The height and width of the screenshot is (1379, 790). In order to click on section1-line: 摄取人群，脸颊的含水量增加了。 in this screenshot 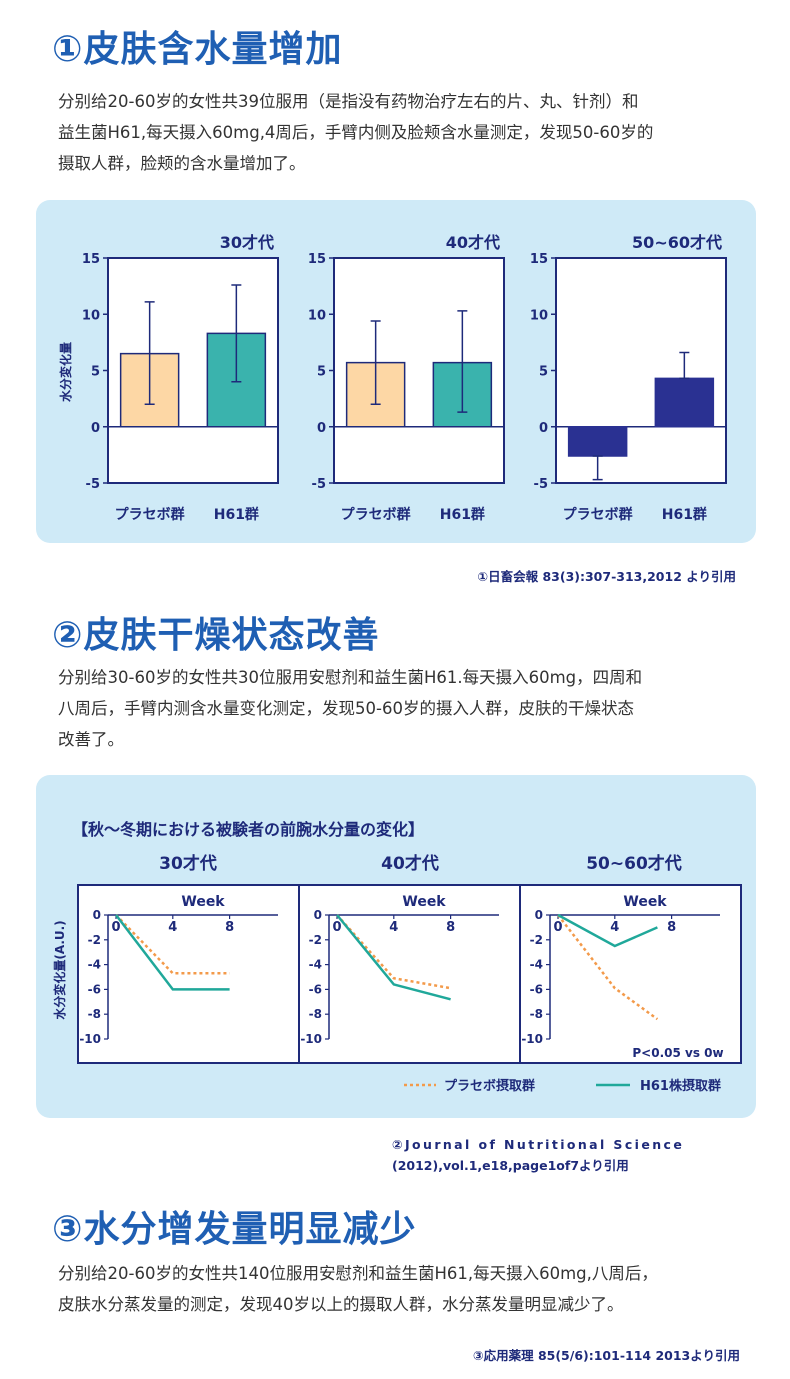, I will do `click(182, 163)`.